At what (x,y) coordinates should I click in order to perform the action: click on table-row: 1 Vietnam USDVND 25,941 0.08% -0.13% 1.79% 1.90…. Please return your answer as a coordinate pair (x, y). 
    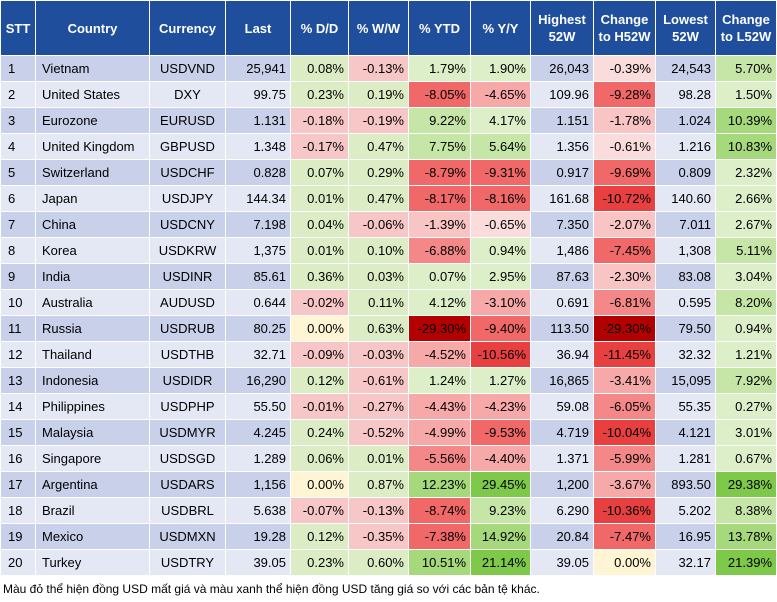
    Looking at the image, I should click on (388, 68).